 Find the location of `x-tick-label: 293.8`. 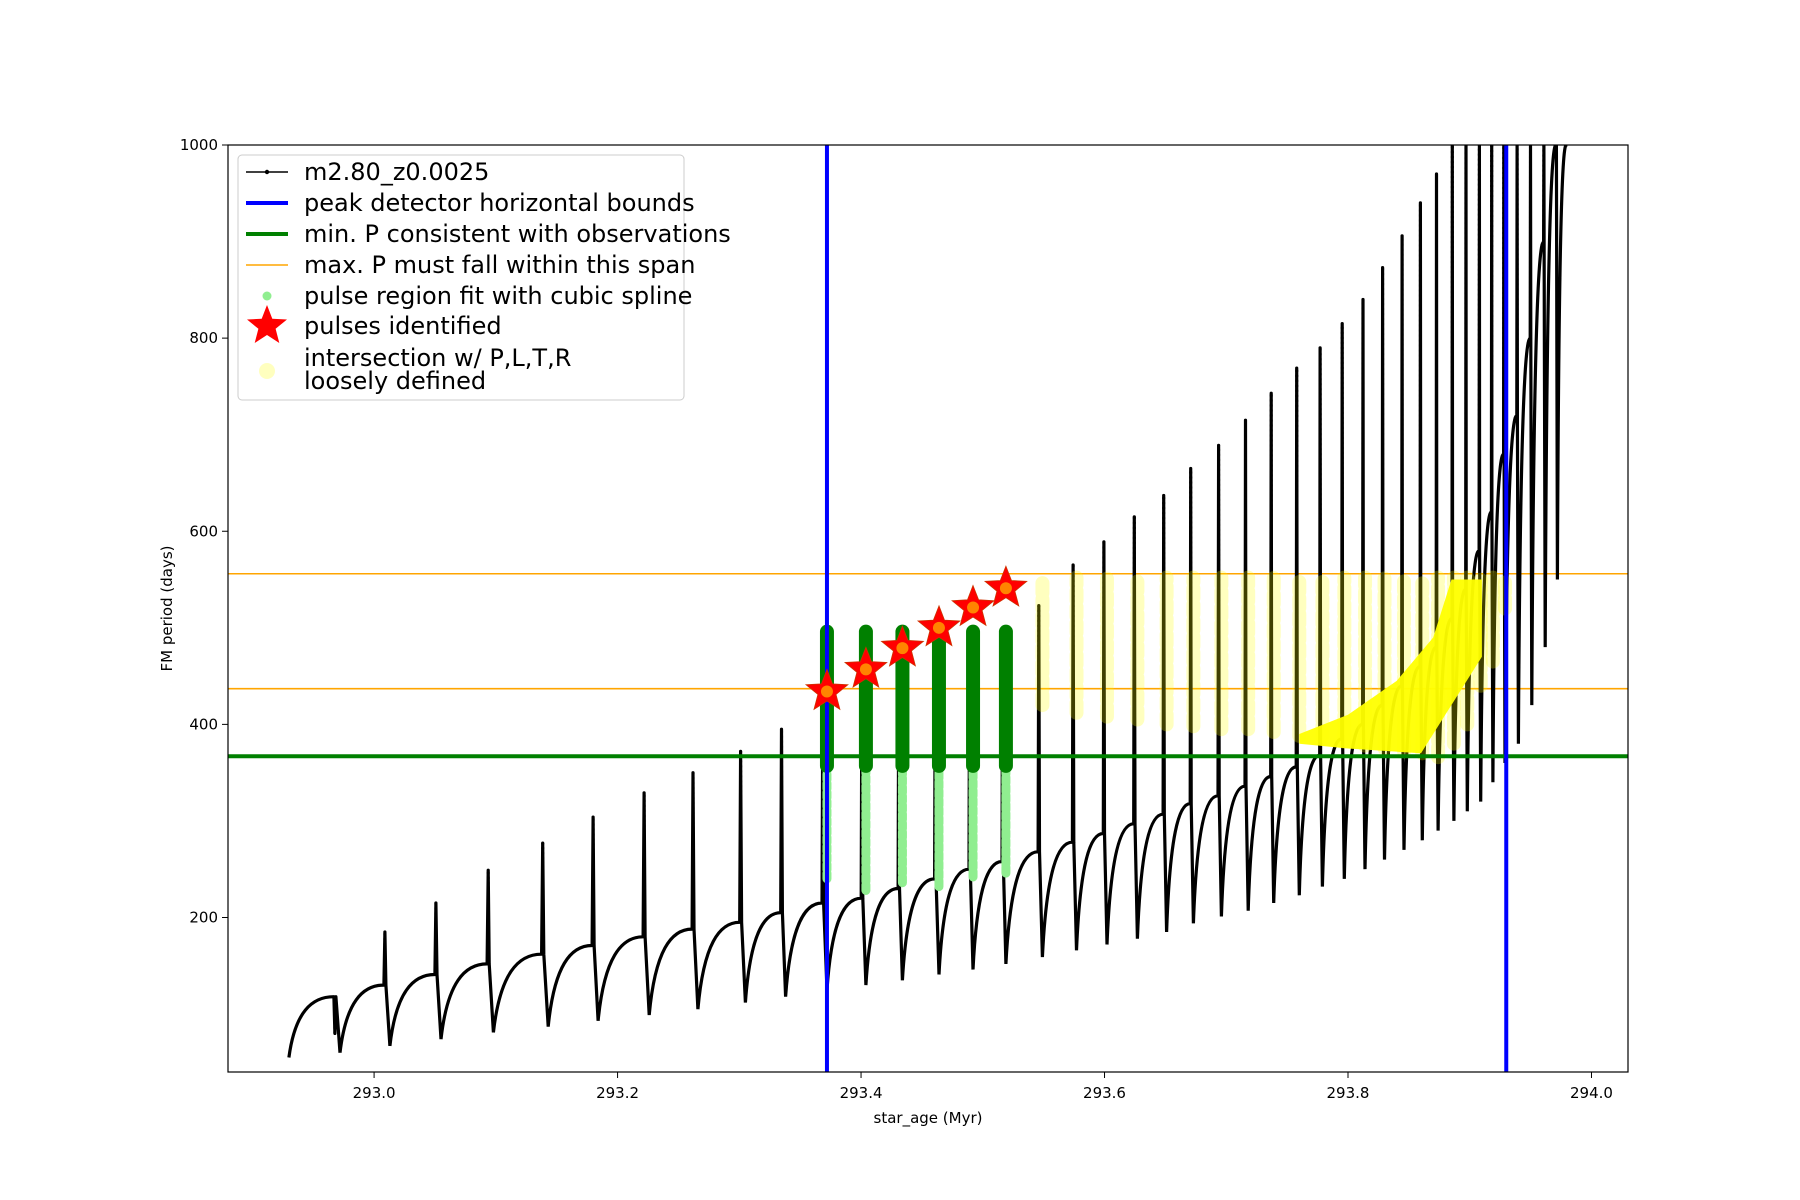

x-tick-label: 293.8 is located at coordinates (1348, 1093).